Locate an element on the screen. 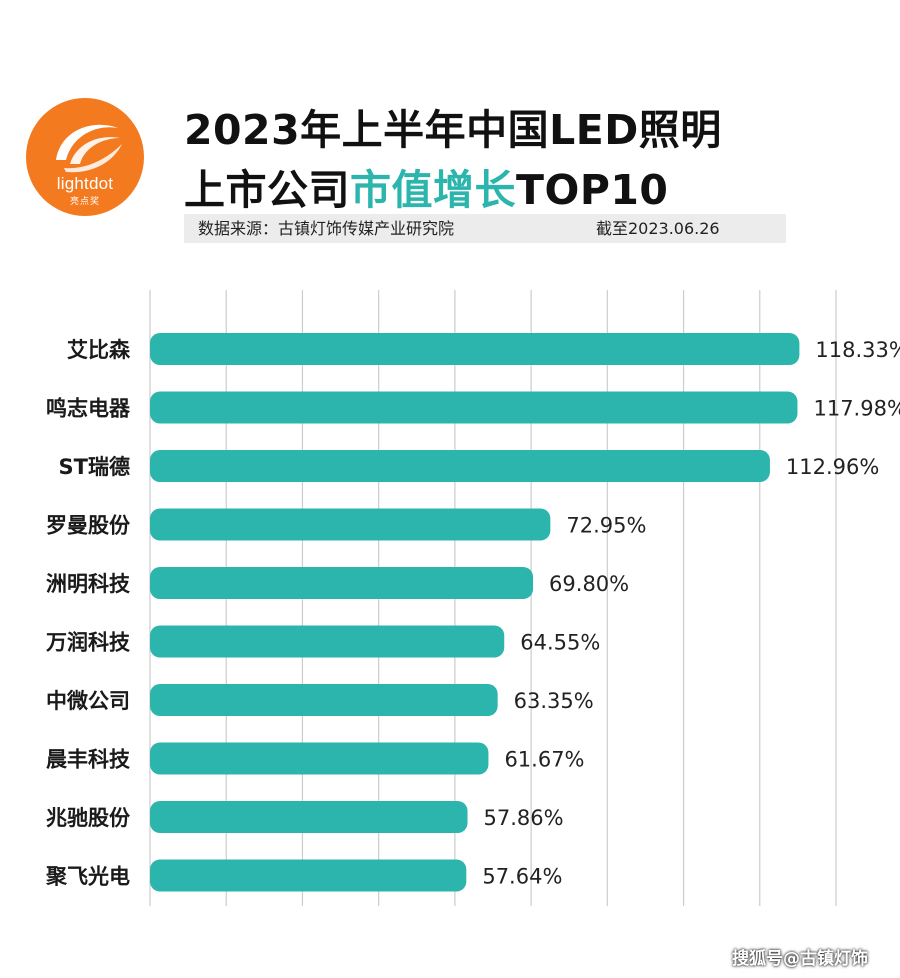 Image resolution: width=900 pixels, height=978 pixels. title-line-1-text: 2023年上半年中国LED照明 is located at coordinates (453, 130).